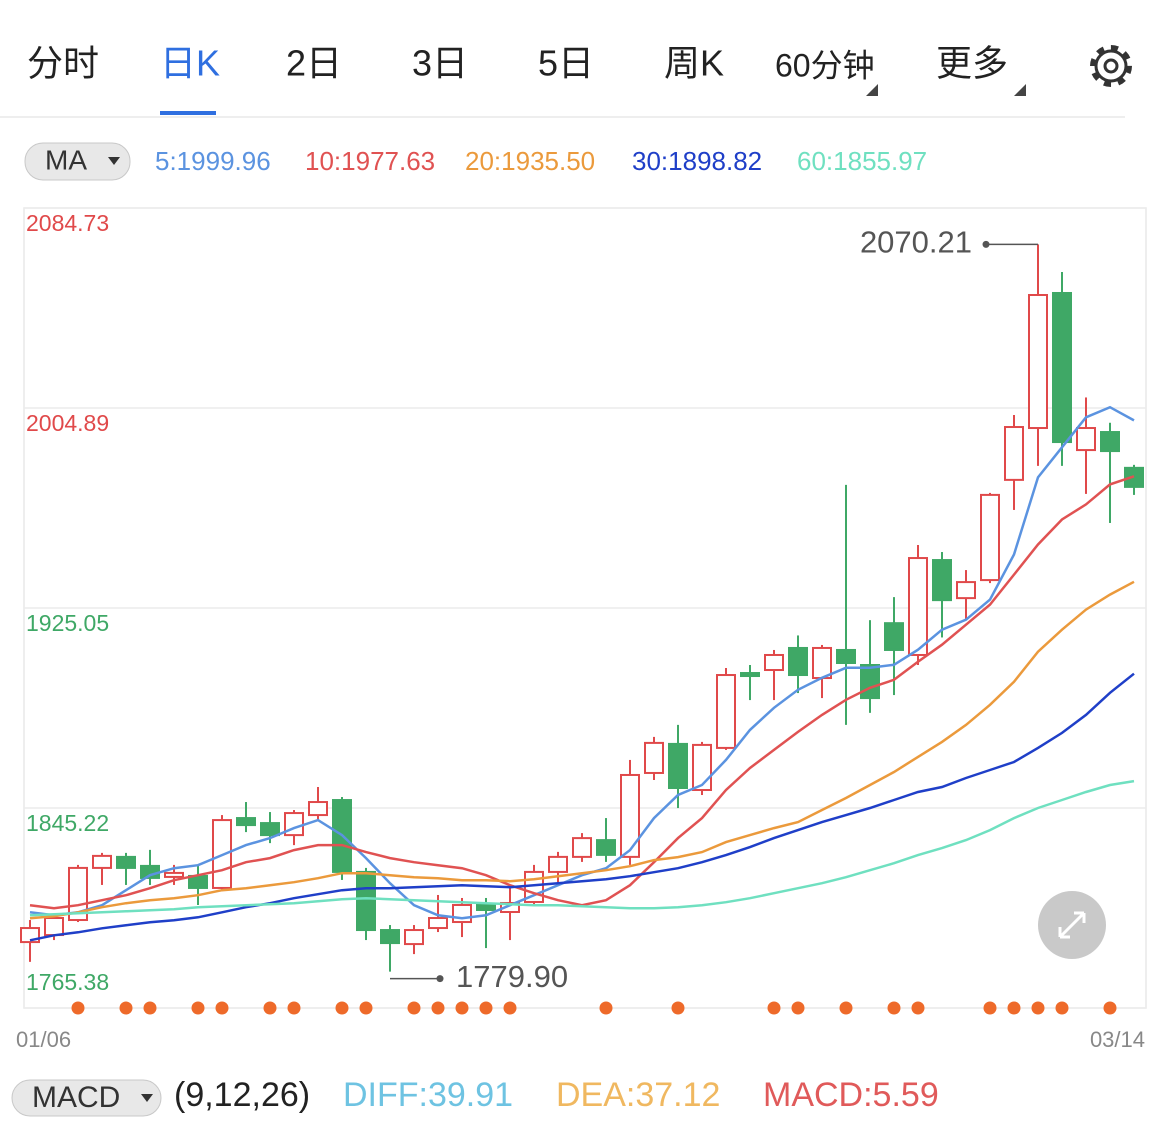 This screenshot has width=1170, height=1129. I want to click on gear-teeth, so click(1111, 66).